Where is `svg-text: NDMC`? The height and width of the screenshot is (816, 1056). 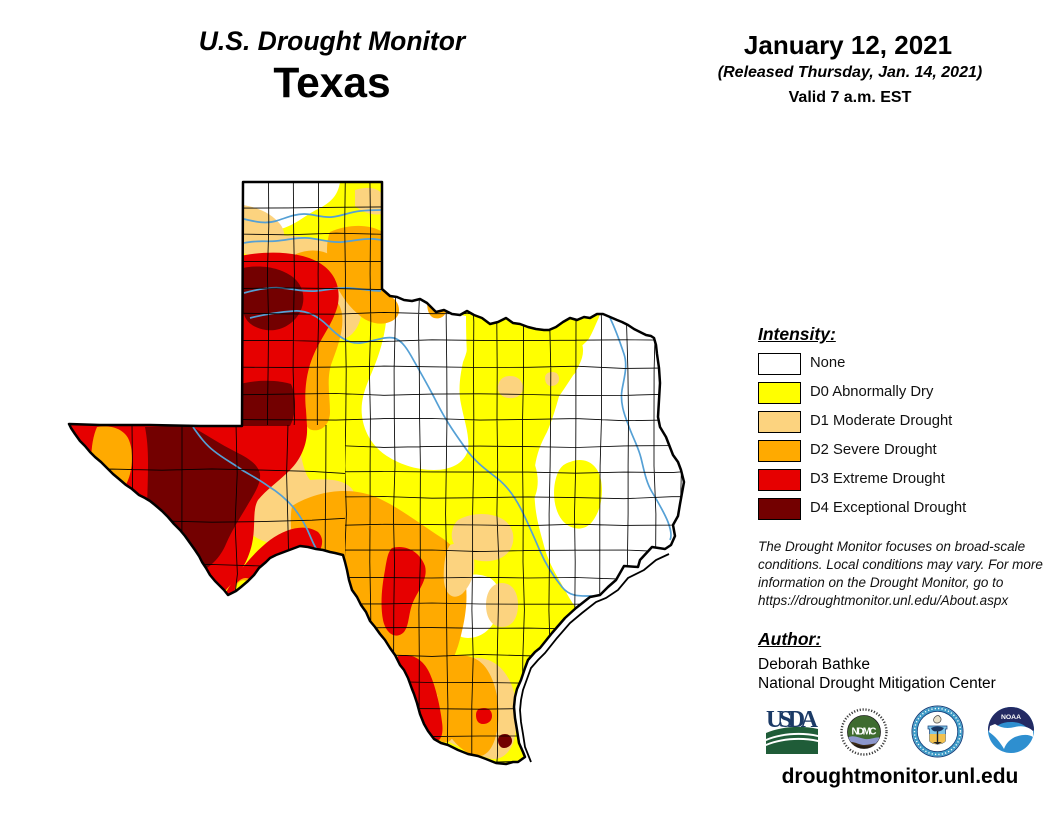 svg-text: NDMC is located at coordinates (864, 732).